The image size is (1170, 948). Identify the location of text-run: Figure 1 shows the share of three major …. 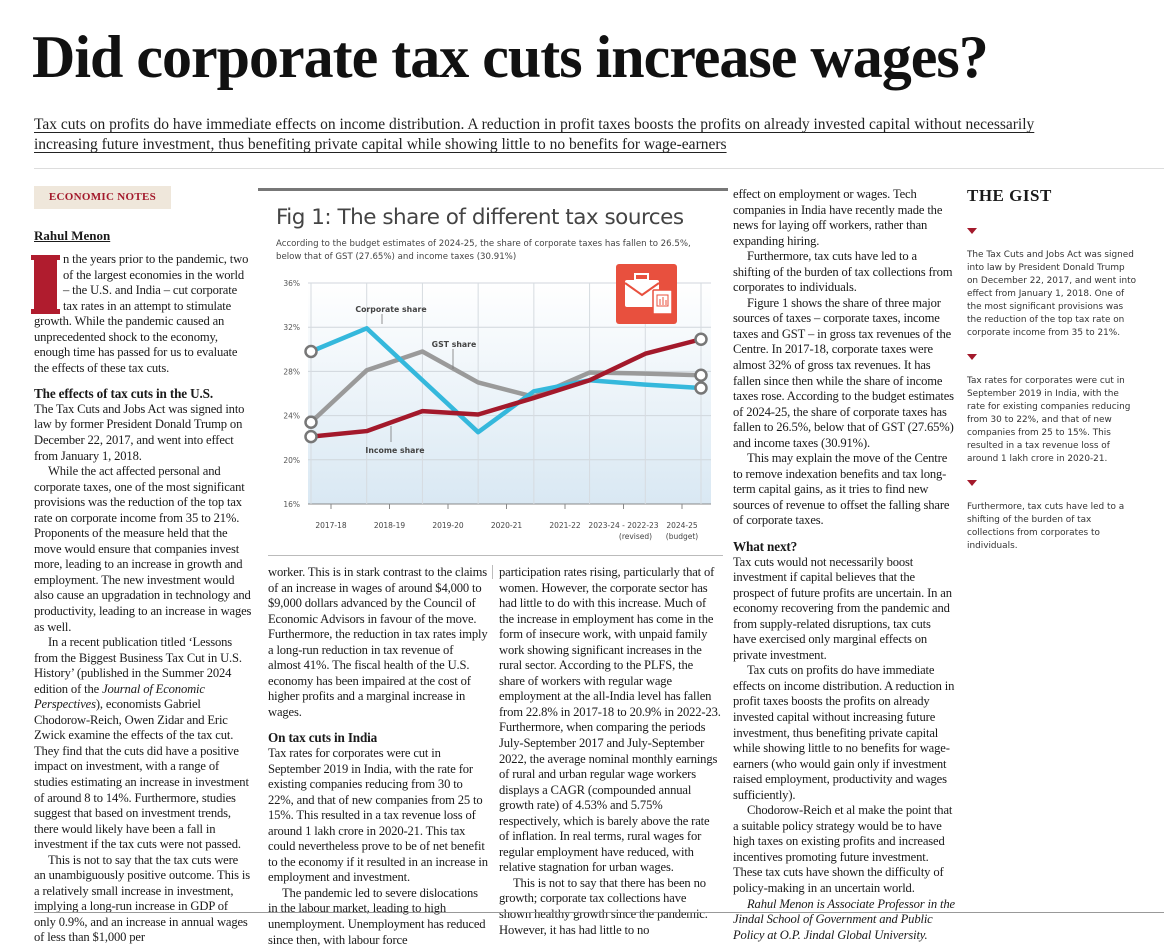
(843, 372).